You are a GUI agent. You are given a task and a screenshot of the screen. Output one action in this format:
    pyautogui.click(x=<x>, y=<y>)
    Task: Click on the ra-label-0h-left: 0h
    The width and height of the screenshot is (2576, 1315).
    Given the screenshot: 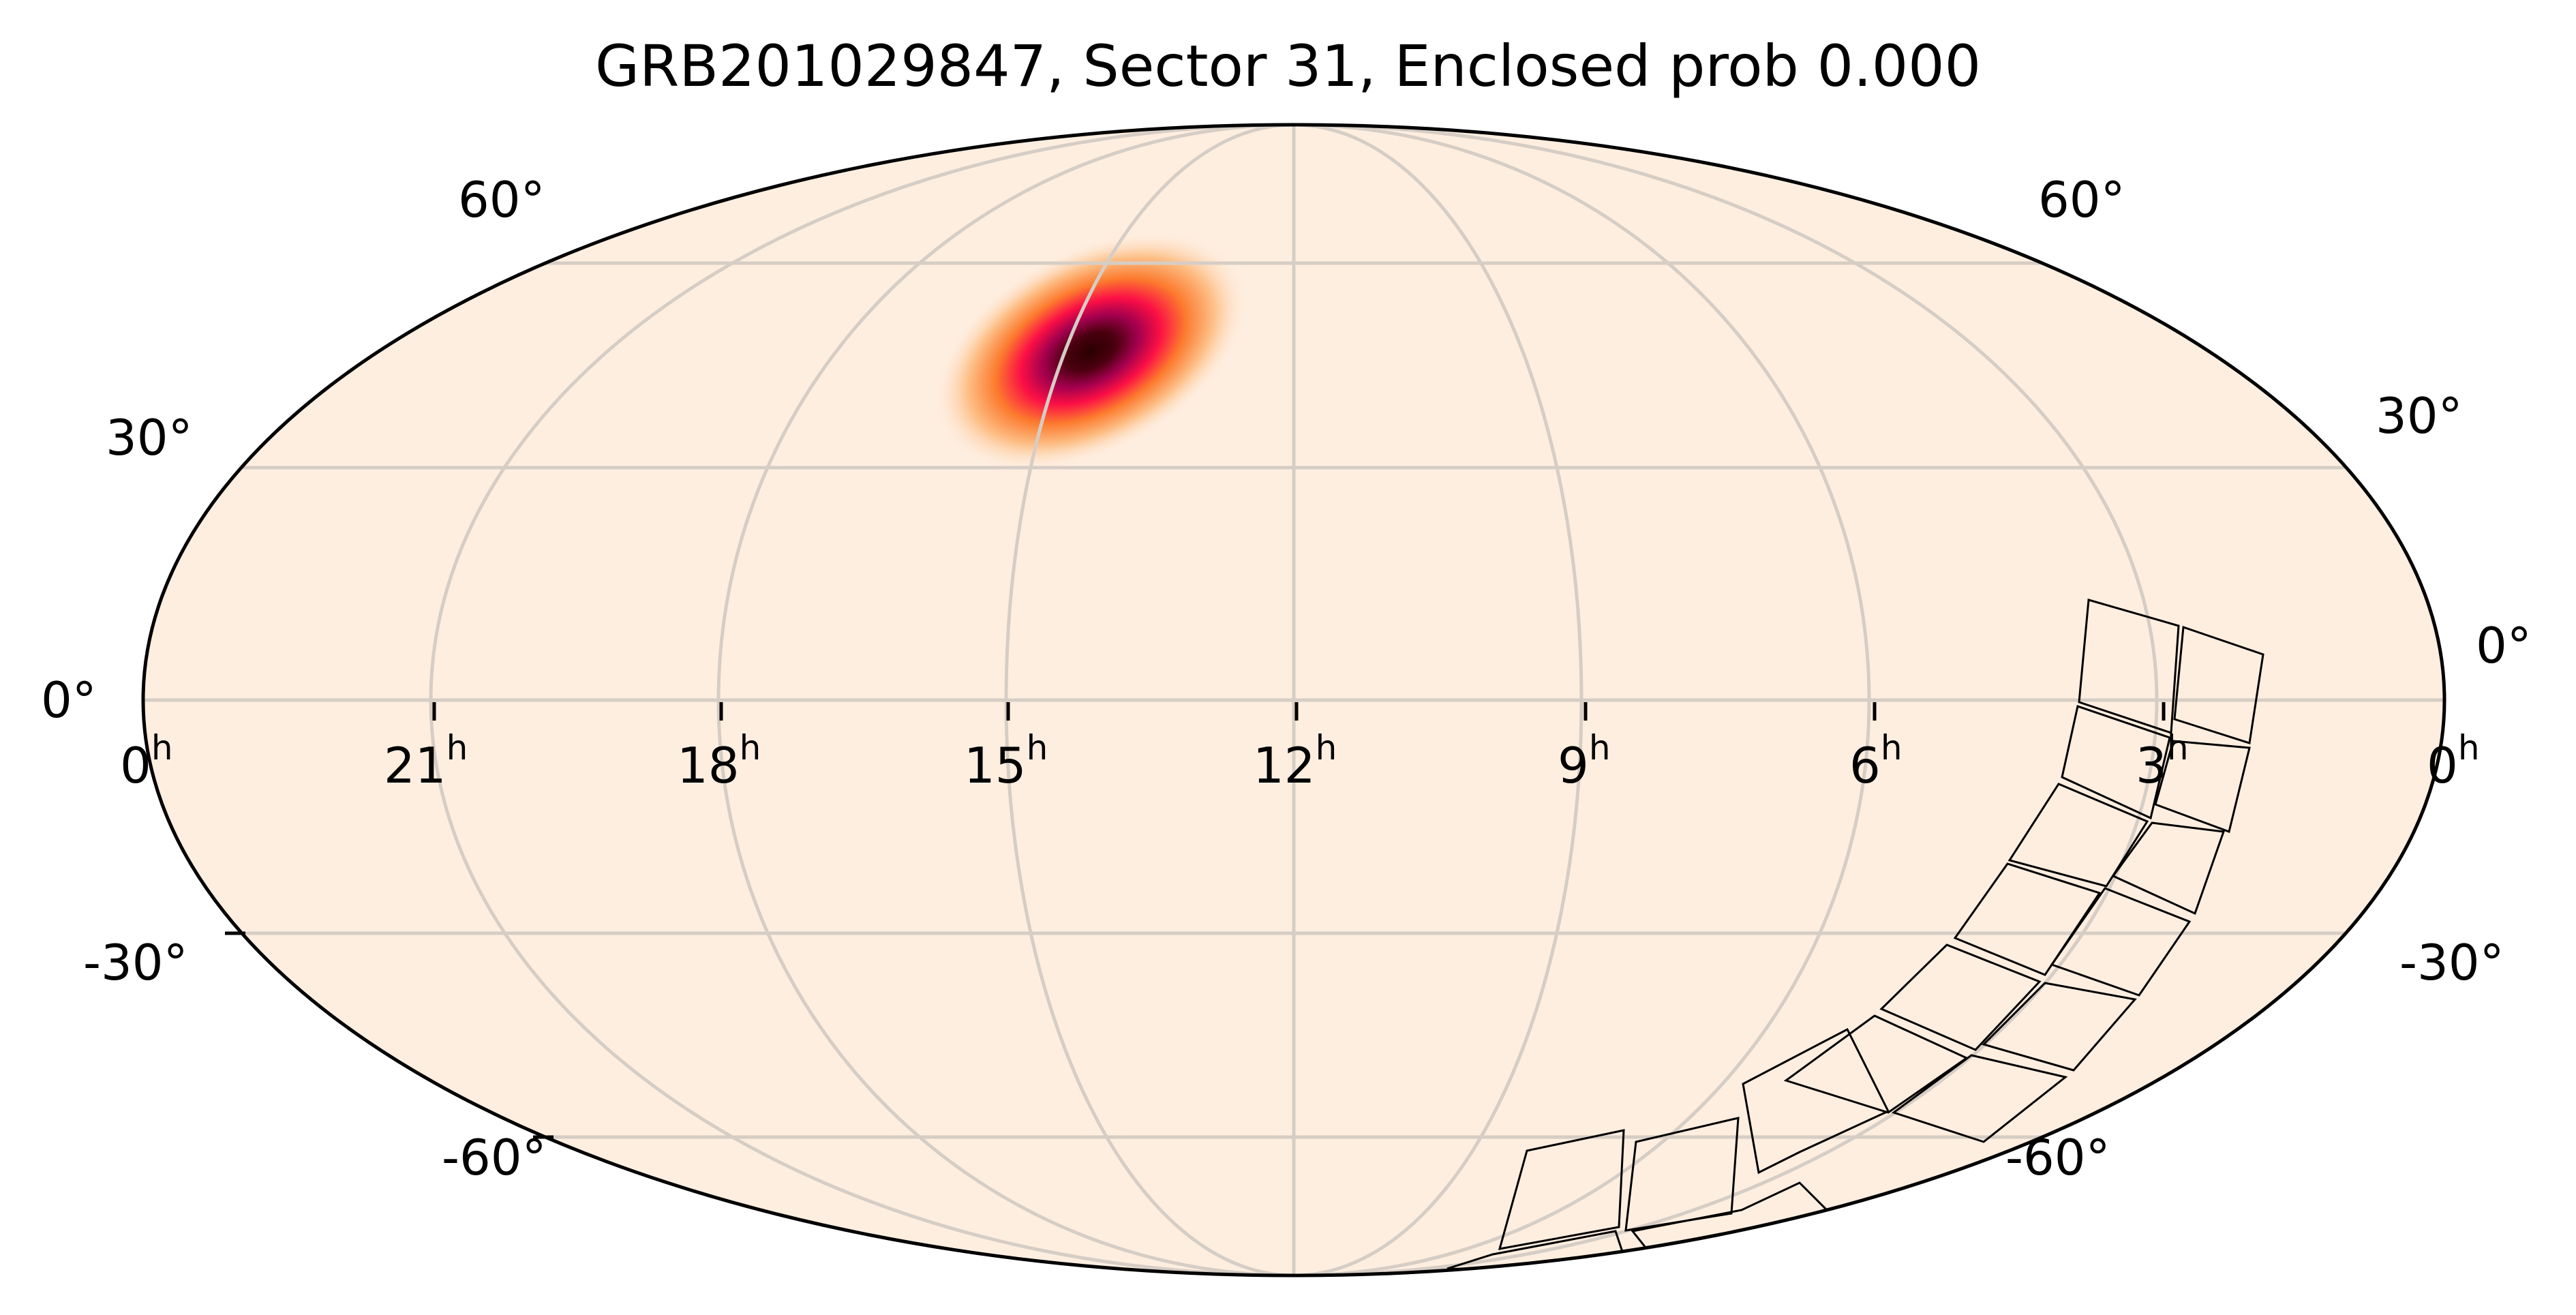 What is the action you would take?
    pyautogui.click(x=147, y=761)
    